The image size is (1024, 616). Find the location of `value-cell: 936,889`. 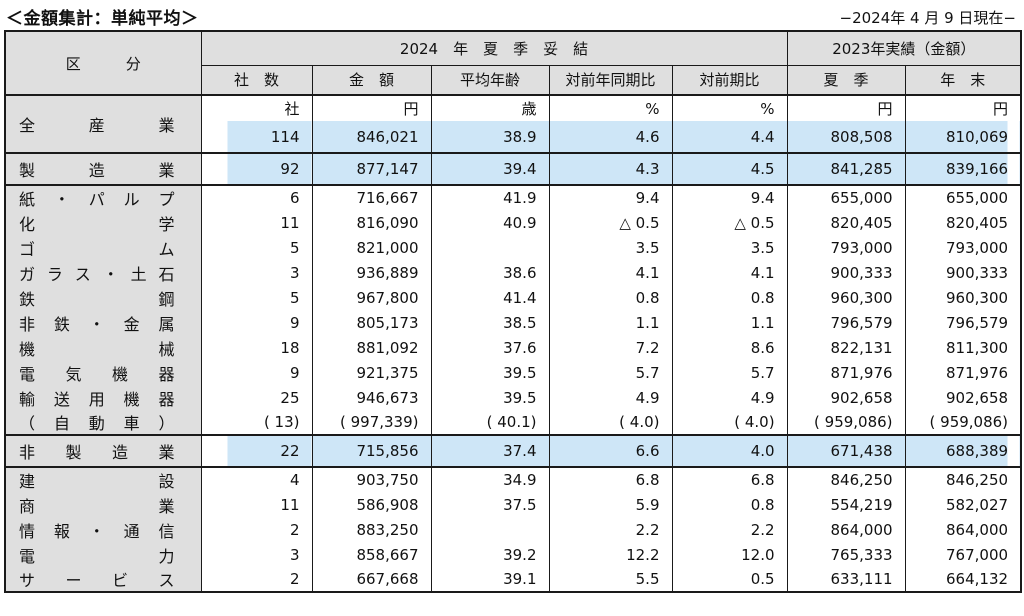

value-cell: 936,889 is located at coordinates (371, 272).